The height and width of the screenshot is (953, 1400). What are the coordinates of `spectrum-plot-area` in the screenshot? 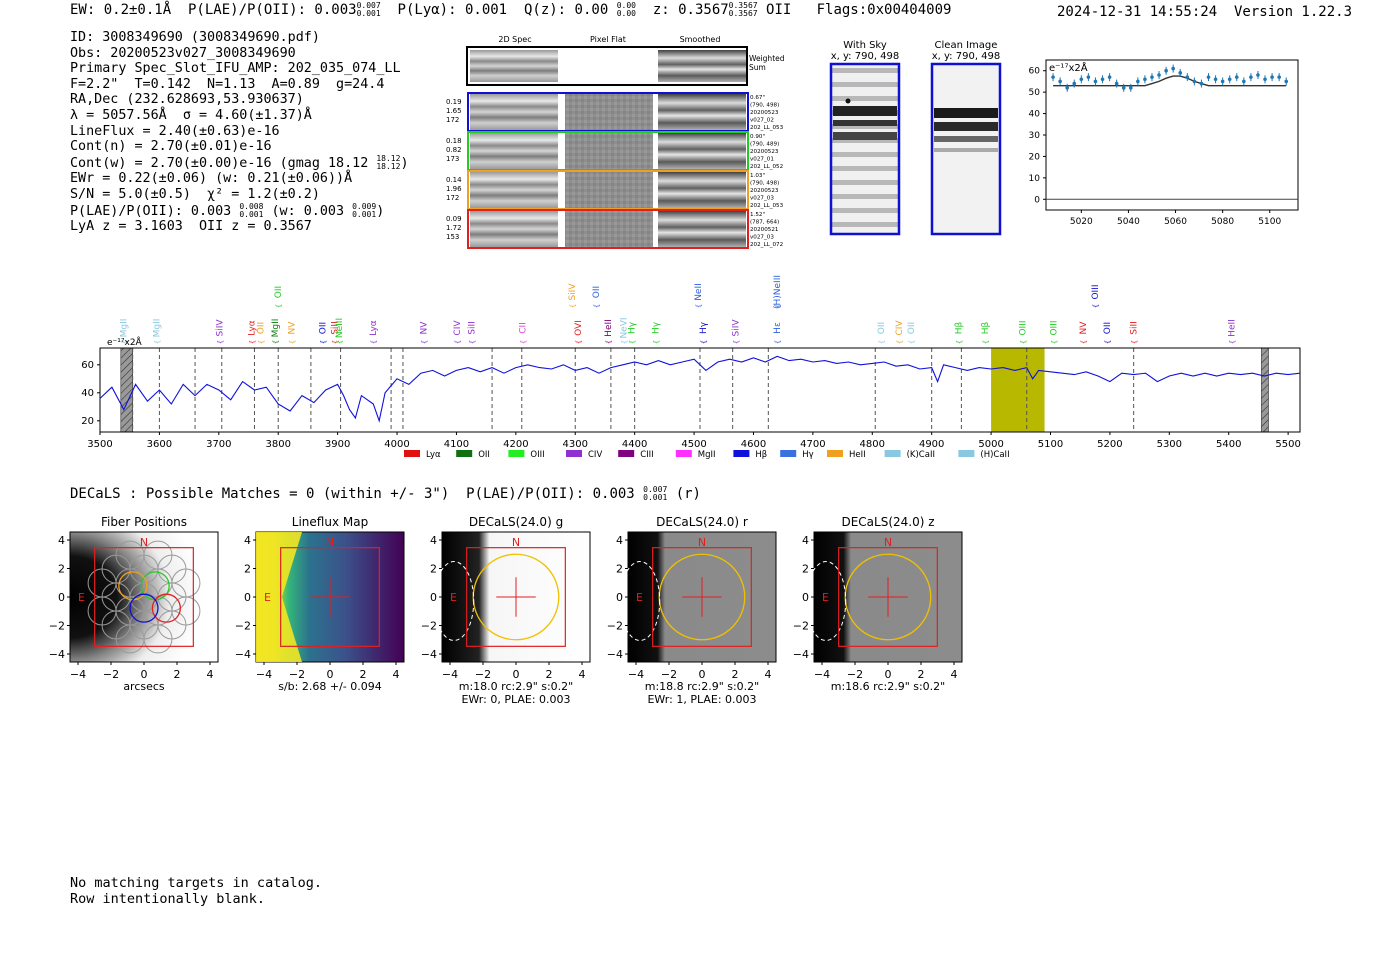 It's located at (700, 390).